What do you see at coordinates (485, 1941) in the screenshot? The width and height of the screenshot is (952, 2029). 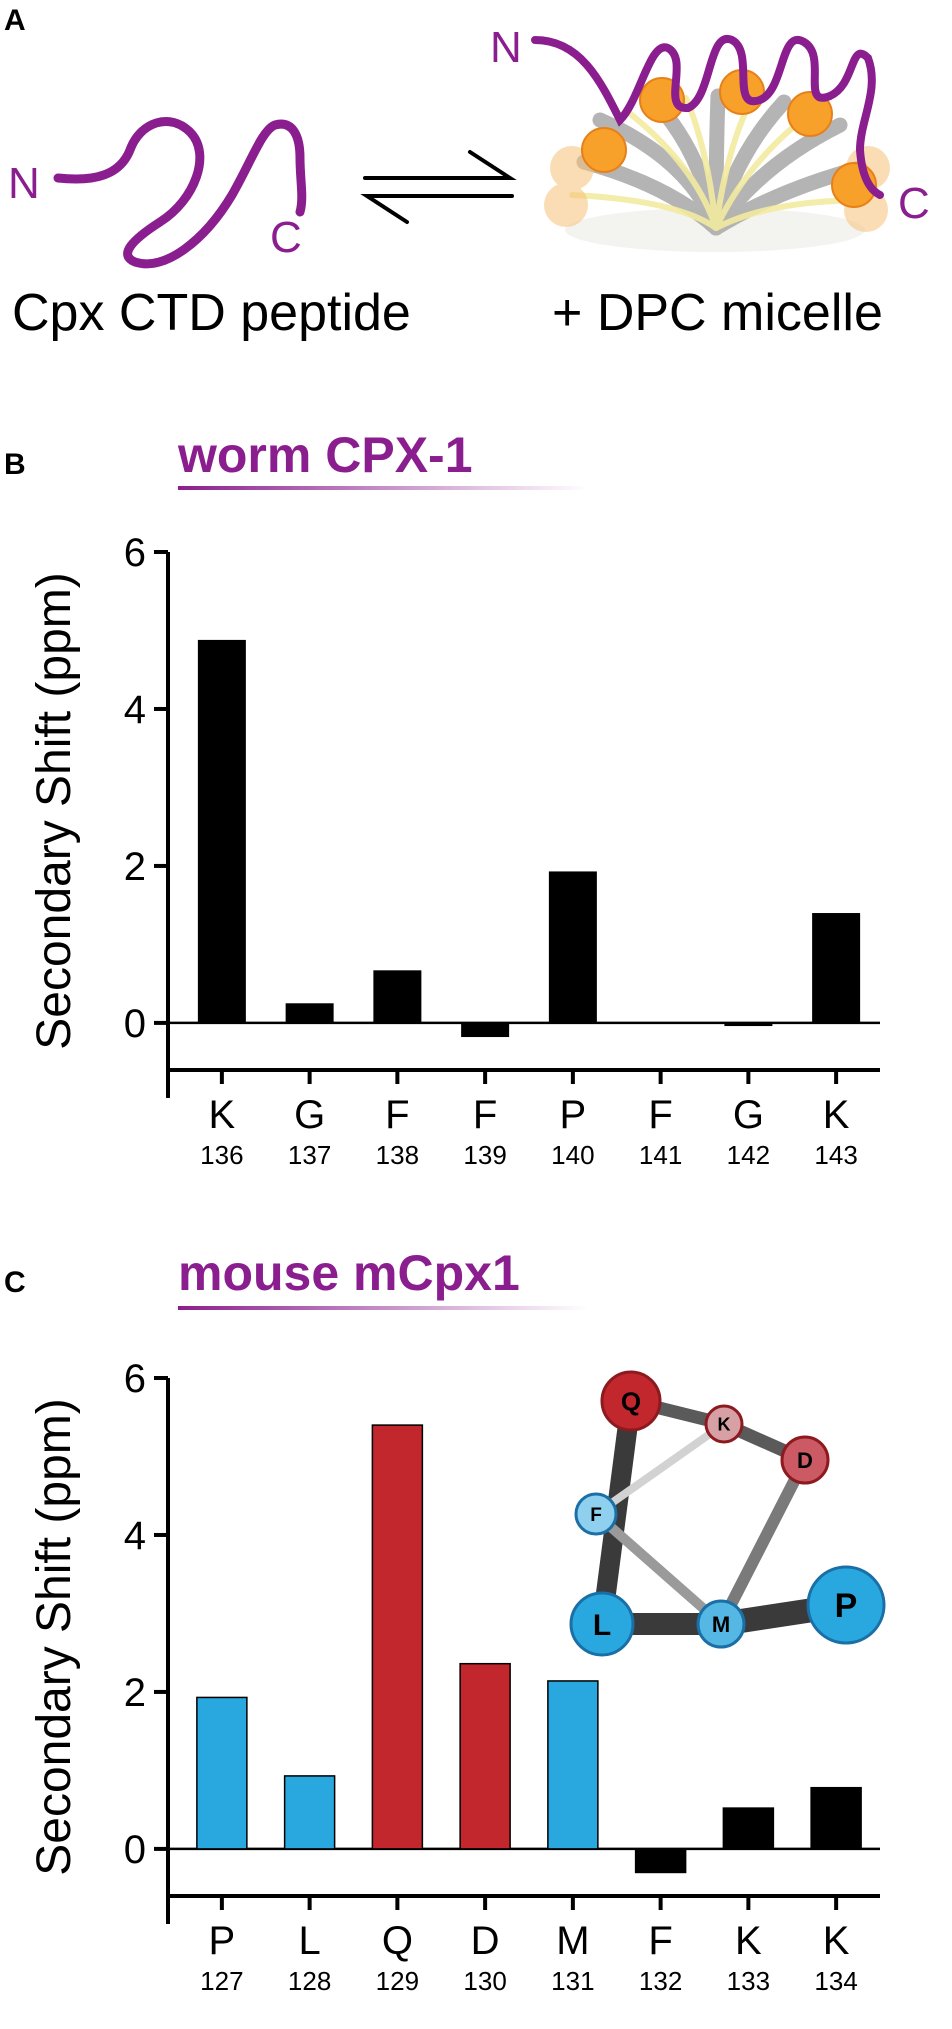 I see `mouse-x-tick-label: D` at bounding box center [485, 1941].